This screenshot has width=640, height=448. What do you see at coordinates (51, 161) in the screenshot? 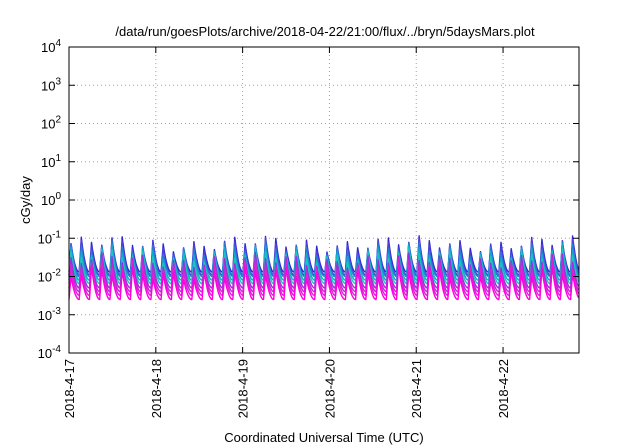
I see `y-tick-label: 10¹` at bounding box center [51, 161].